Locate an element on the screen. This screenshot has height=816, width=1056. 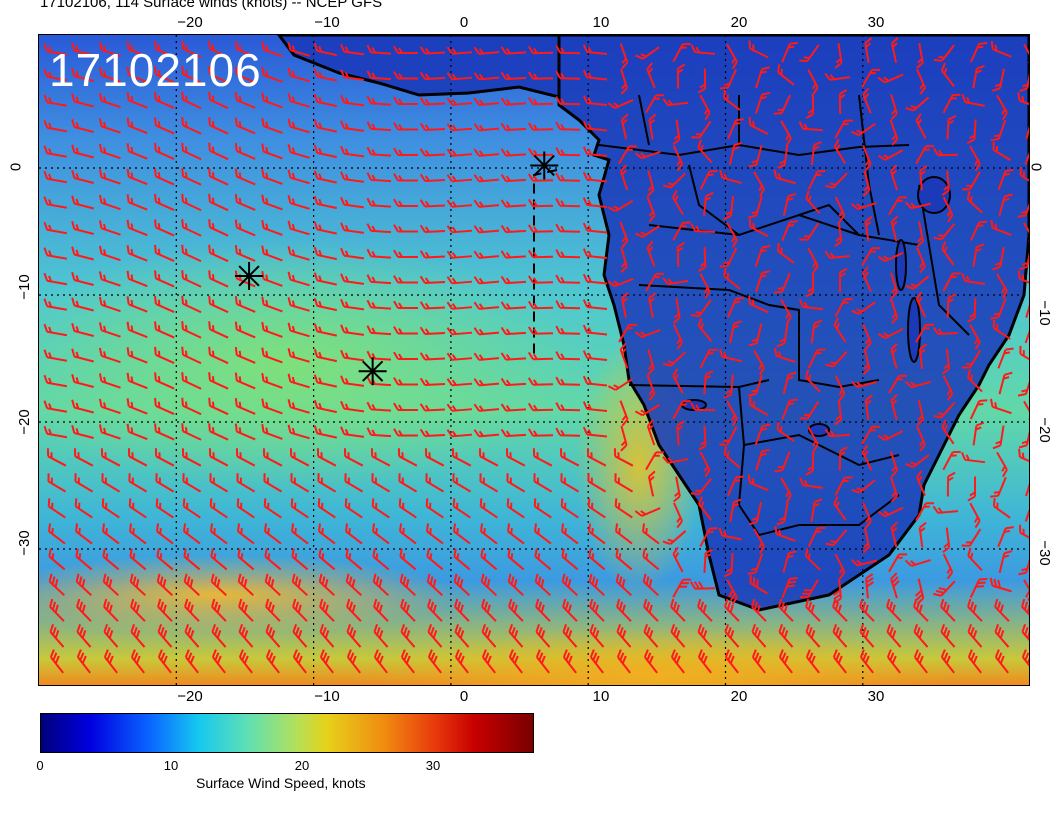
top-tick-label: 20 is located at coordinates (739, 22).